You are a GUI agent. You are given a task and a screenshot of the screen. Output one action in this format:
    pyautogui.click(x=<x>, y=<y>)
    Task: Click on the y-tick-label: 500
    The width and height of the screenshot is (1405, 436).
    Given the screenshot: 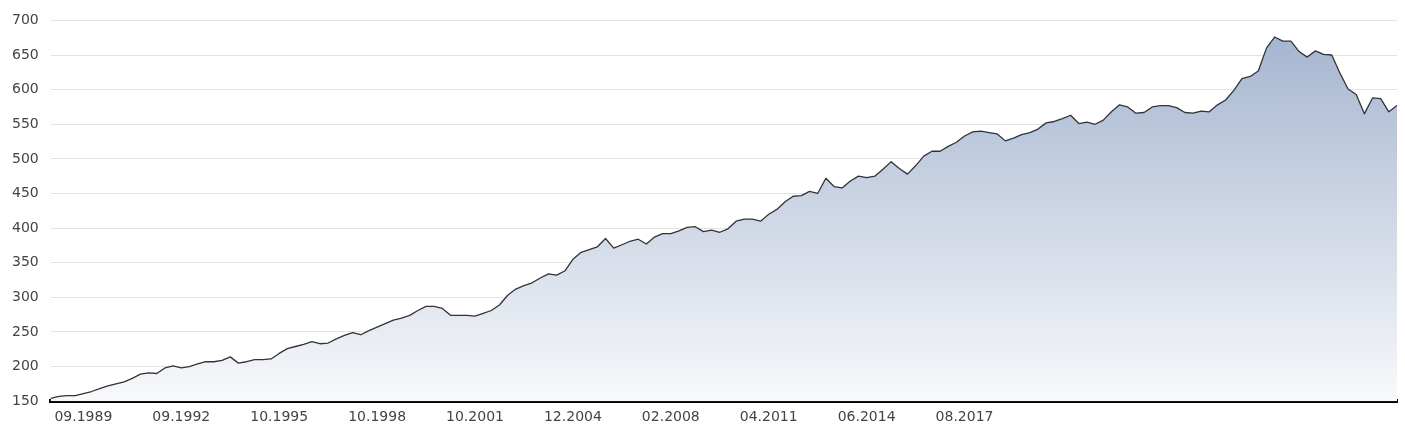 What is the action you would take?
    pyautogui.click(x=25, y=157)
    